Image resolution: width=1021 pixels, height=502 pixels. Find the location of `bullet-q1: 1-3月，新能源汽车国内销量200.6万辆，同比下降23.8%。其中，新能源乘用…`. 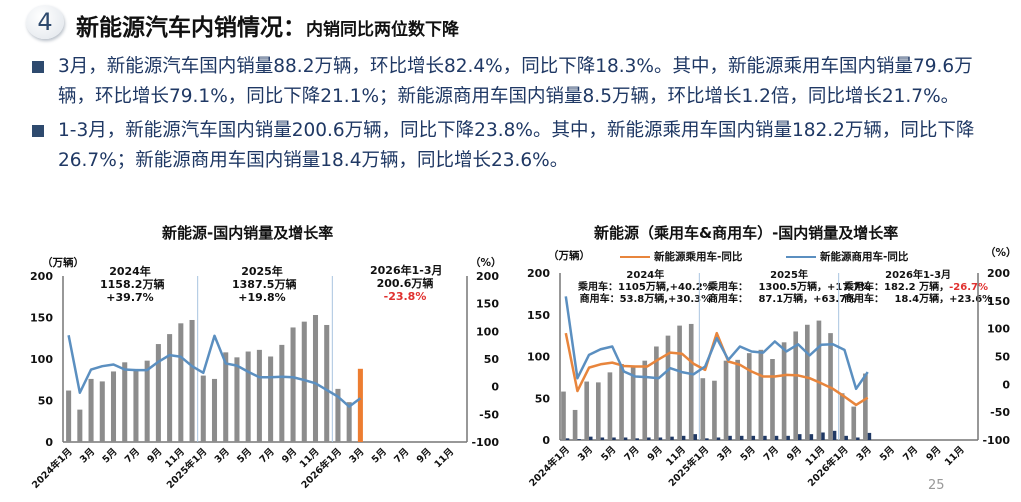

bullet-q1: 1-3月，新能源汽车国内销量200.6万辆，同比下降23.8%。其中，新能源乘用… is located at coordinates (510, 146).